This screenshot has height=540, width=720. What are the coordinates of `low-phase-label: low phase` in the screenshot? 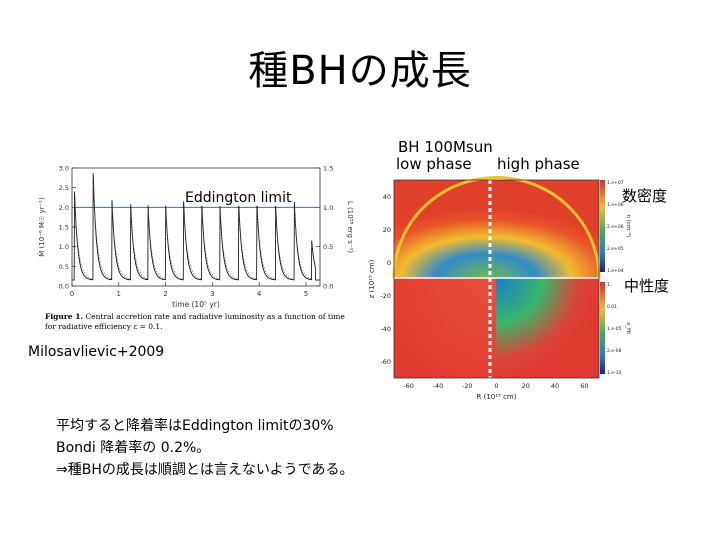 It's located at (434, 164).